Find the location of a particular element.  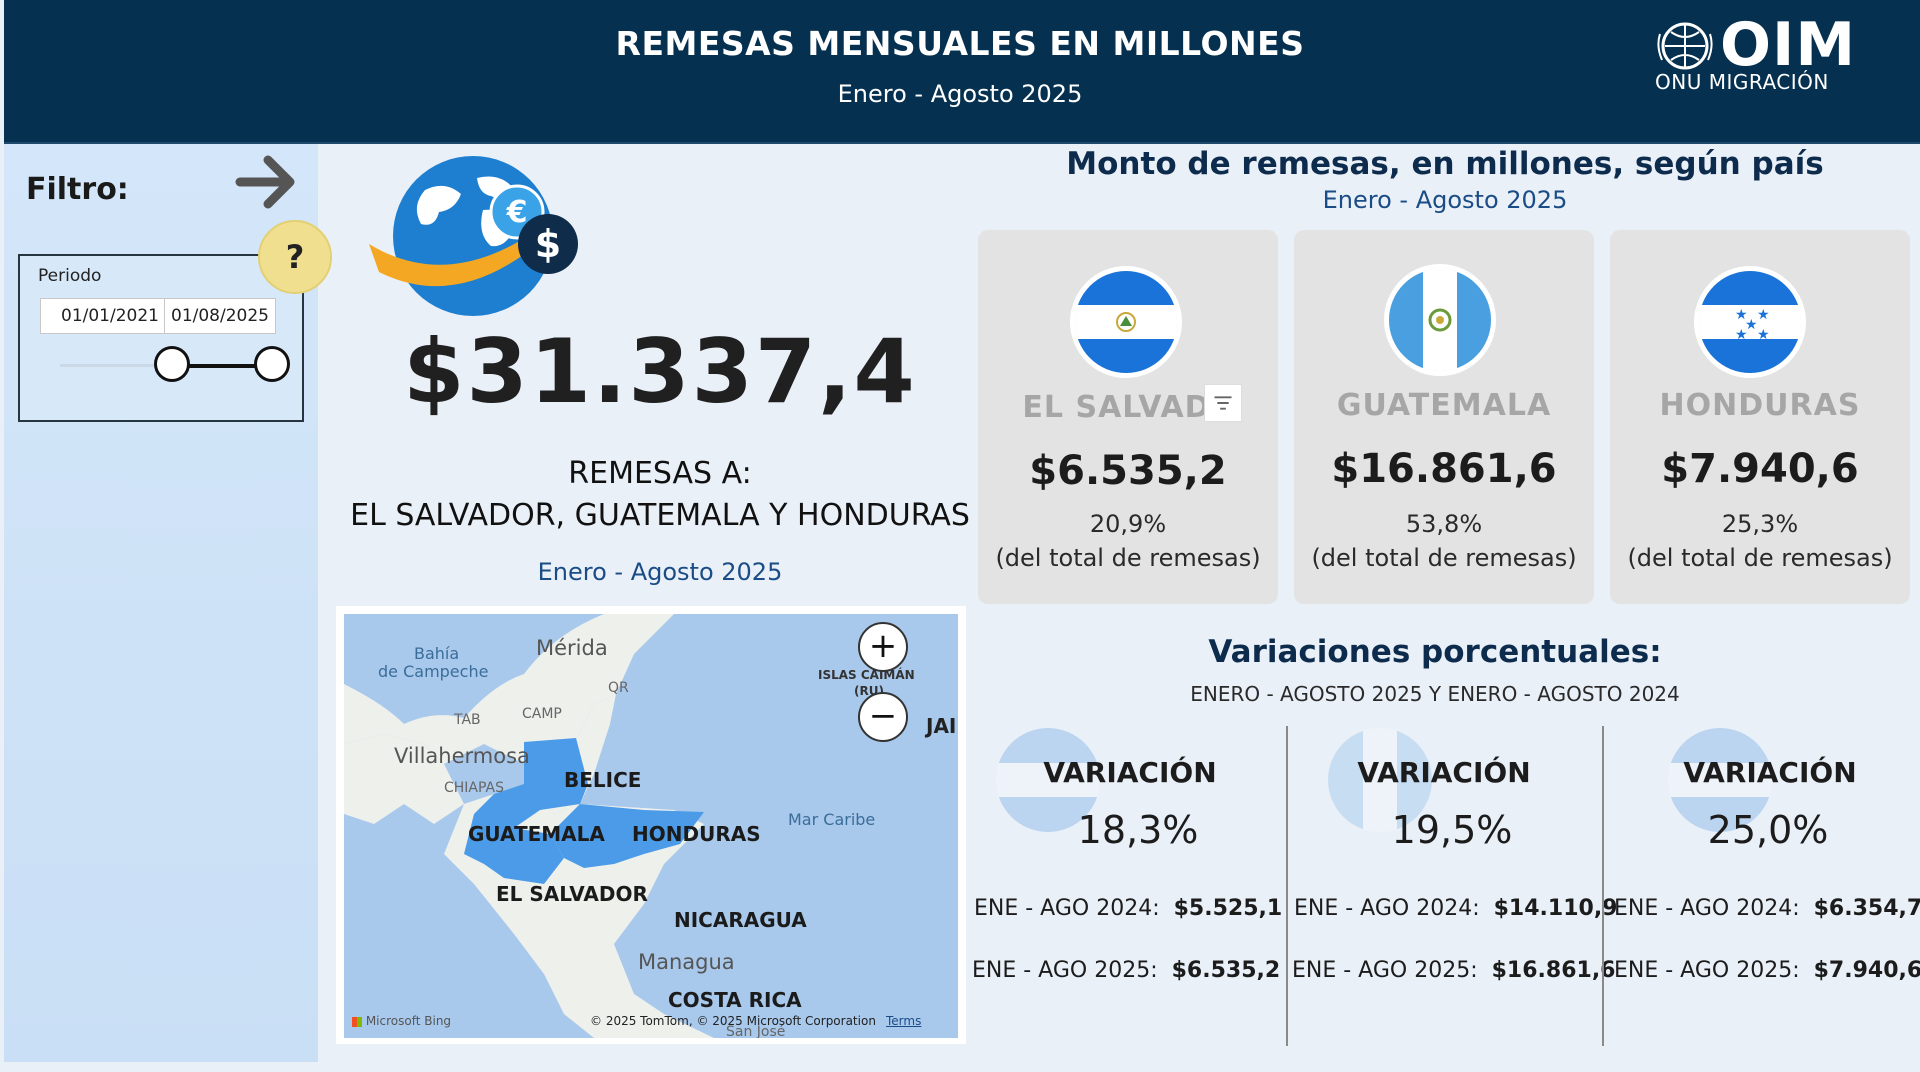

map-label-san-jose: San José is located at coordinates (756, 1031).